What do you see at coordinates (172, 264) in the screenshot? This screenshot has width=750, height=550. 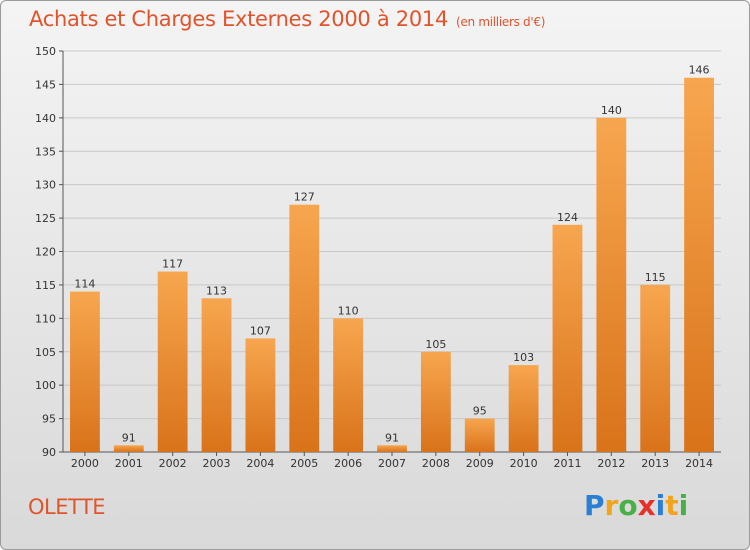 I see `data-label: 117` at bounding box center [172, 264].